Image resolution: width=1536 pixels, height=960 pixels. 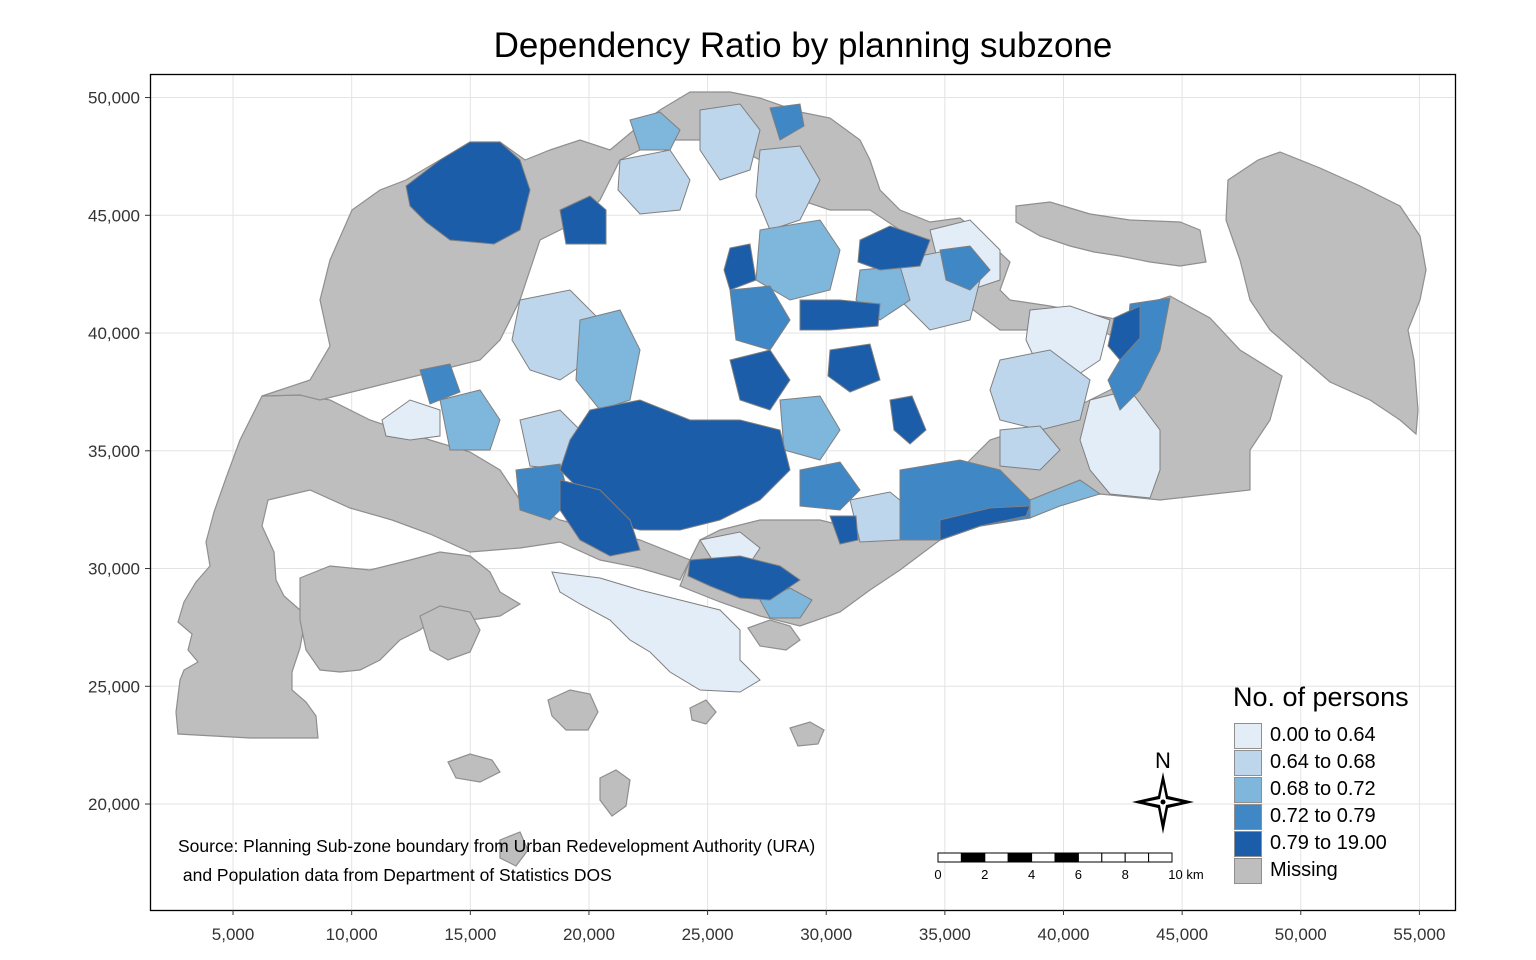 I want to click on scale-bar-label: 6, so click(x=1078, y=874).